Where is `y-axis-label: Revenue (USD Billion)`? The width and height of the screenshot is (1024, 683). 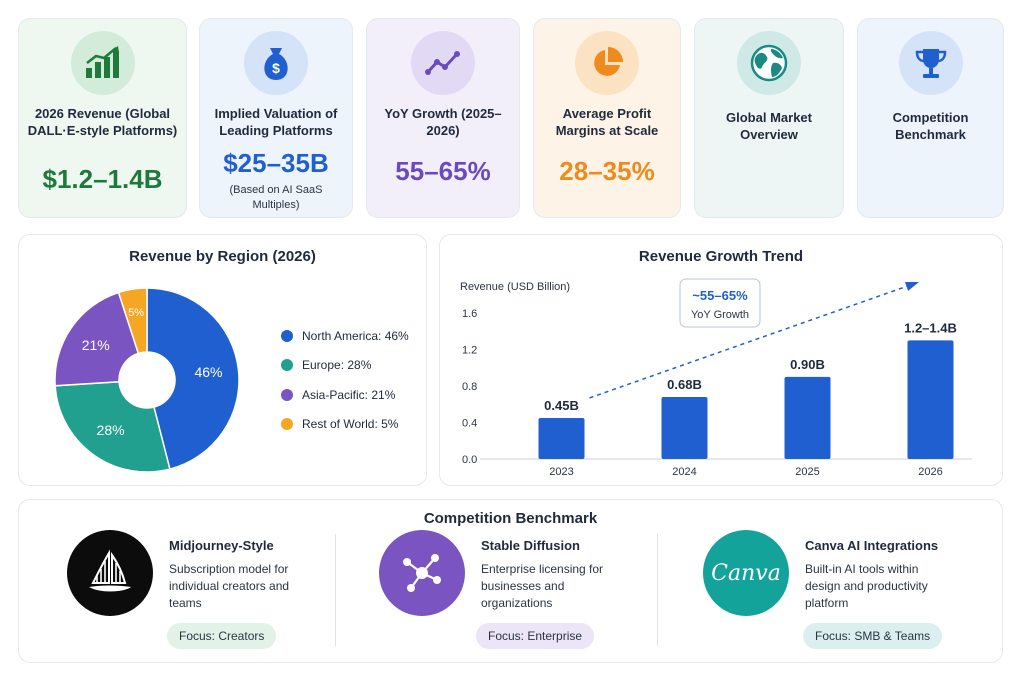 y-axis-label: Revenue (USD Billion) is located at coordinates (515, 287).